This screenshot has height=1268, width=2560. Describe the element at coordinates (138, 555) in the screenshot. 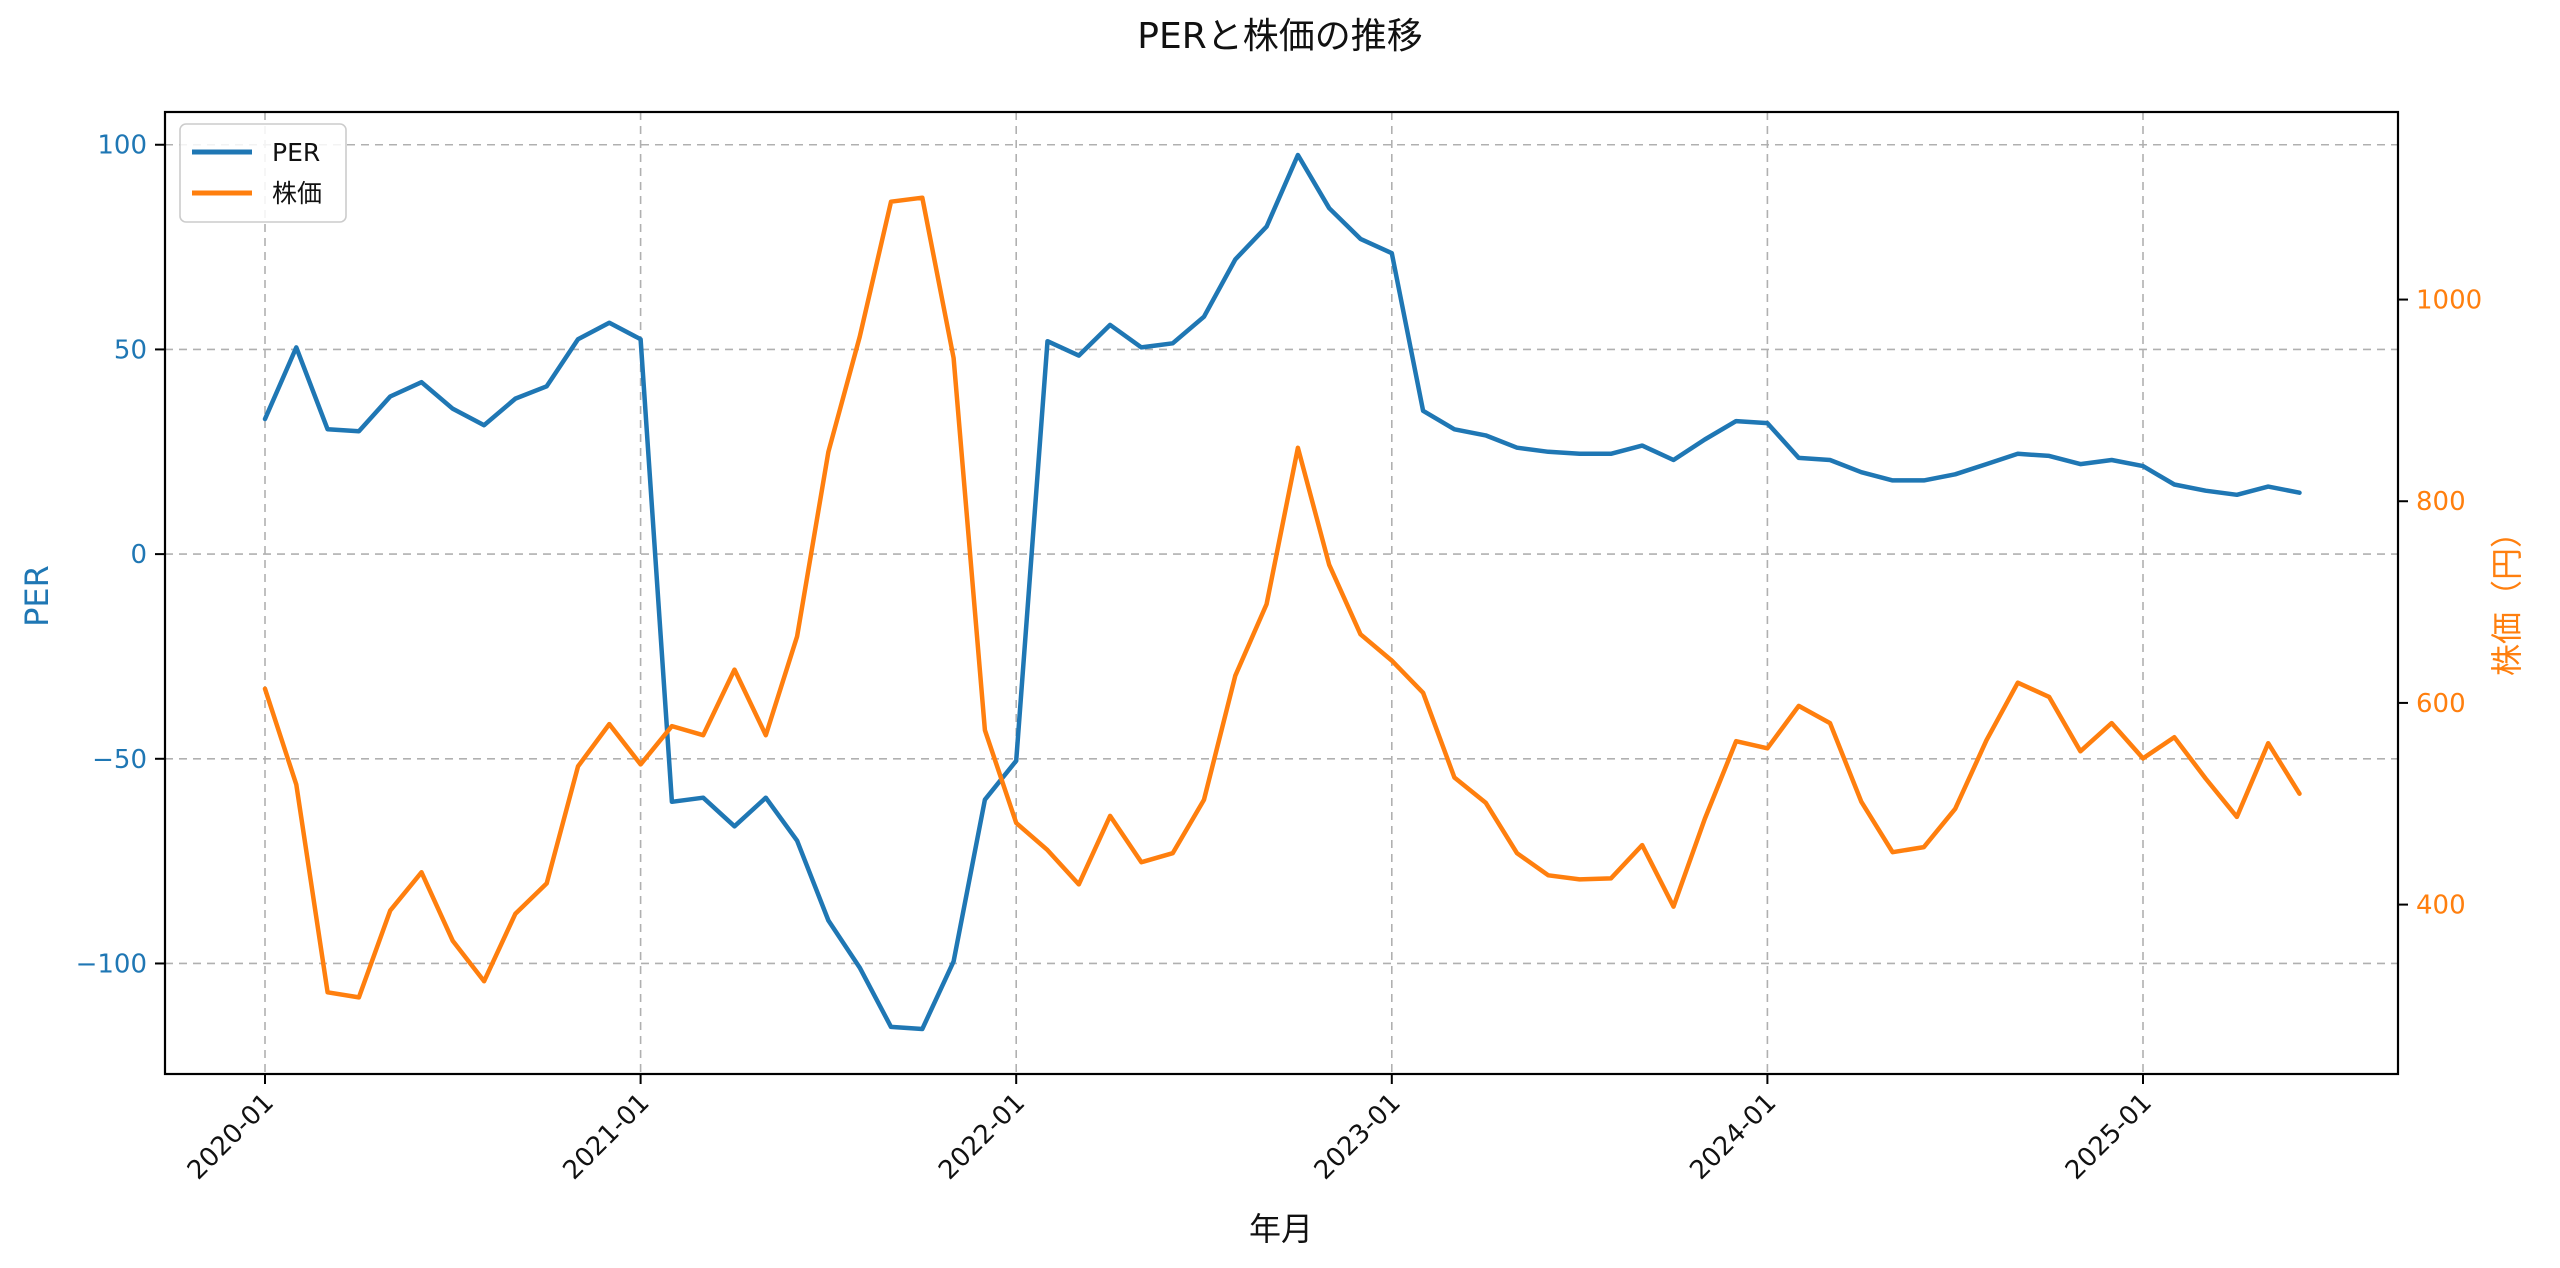

I see `left-tick-label: 0` at that location.